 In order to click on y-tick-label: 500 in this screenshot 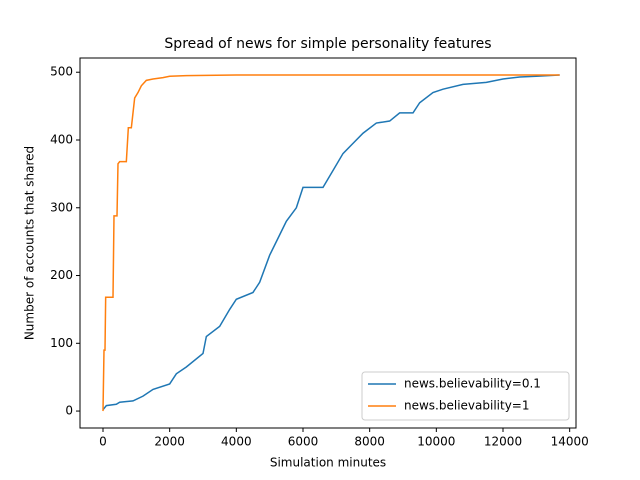, I will do `click(61, 72)`.